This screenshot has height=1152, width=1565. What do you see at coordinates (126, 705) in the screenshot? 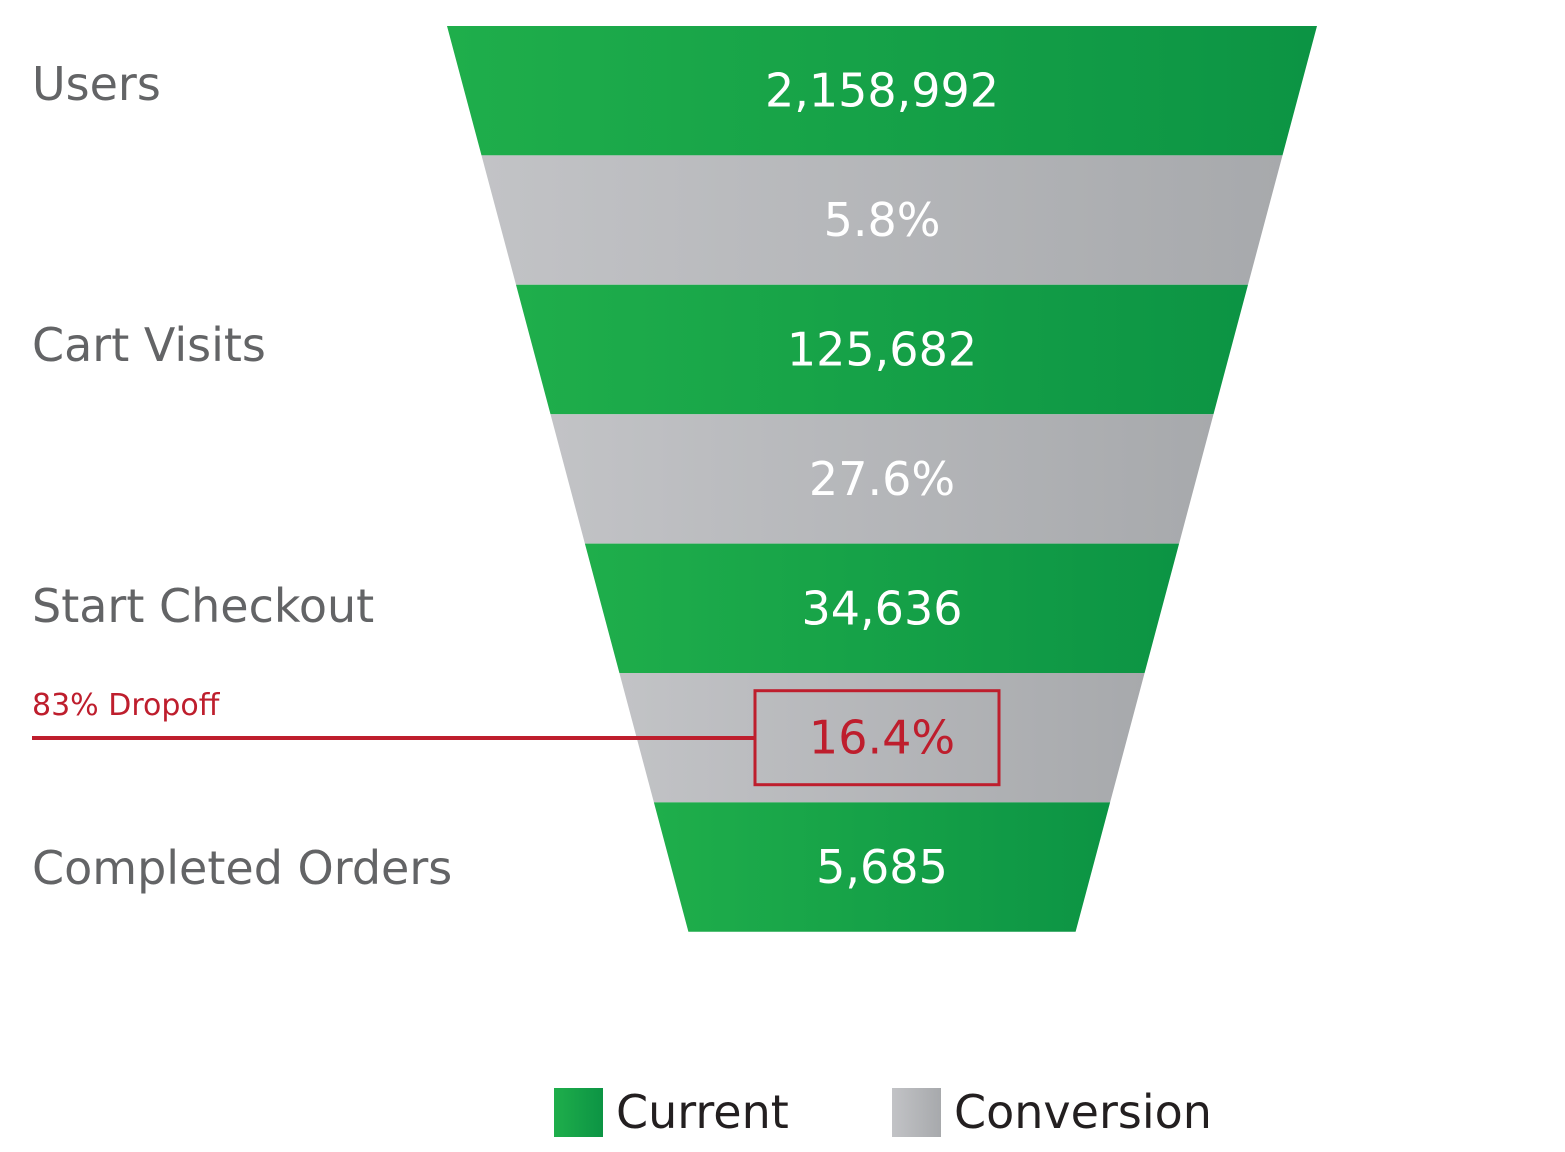
I see `dropoff-label: 83% Dropoff` at bounding box center [126, 705].